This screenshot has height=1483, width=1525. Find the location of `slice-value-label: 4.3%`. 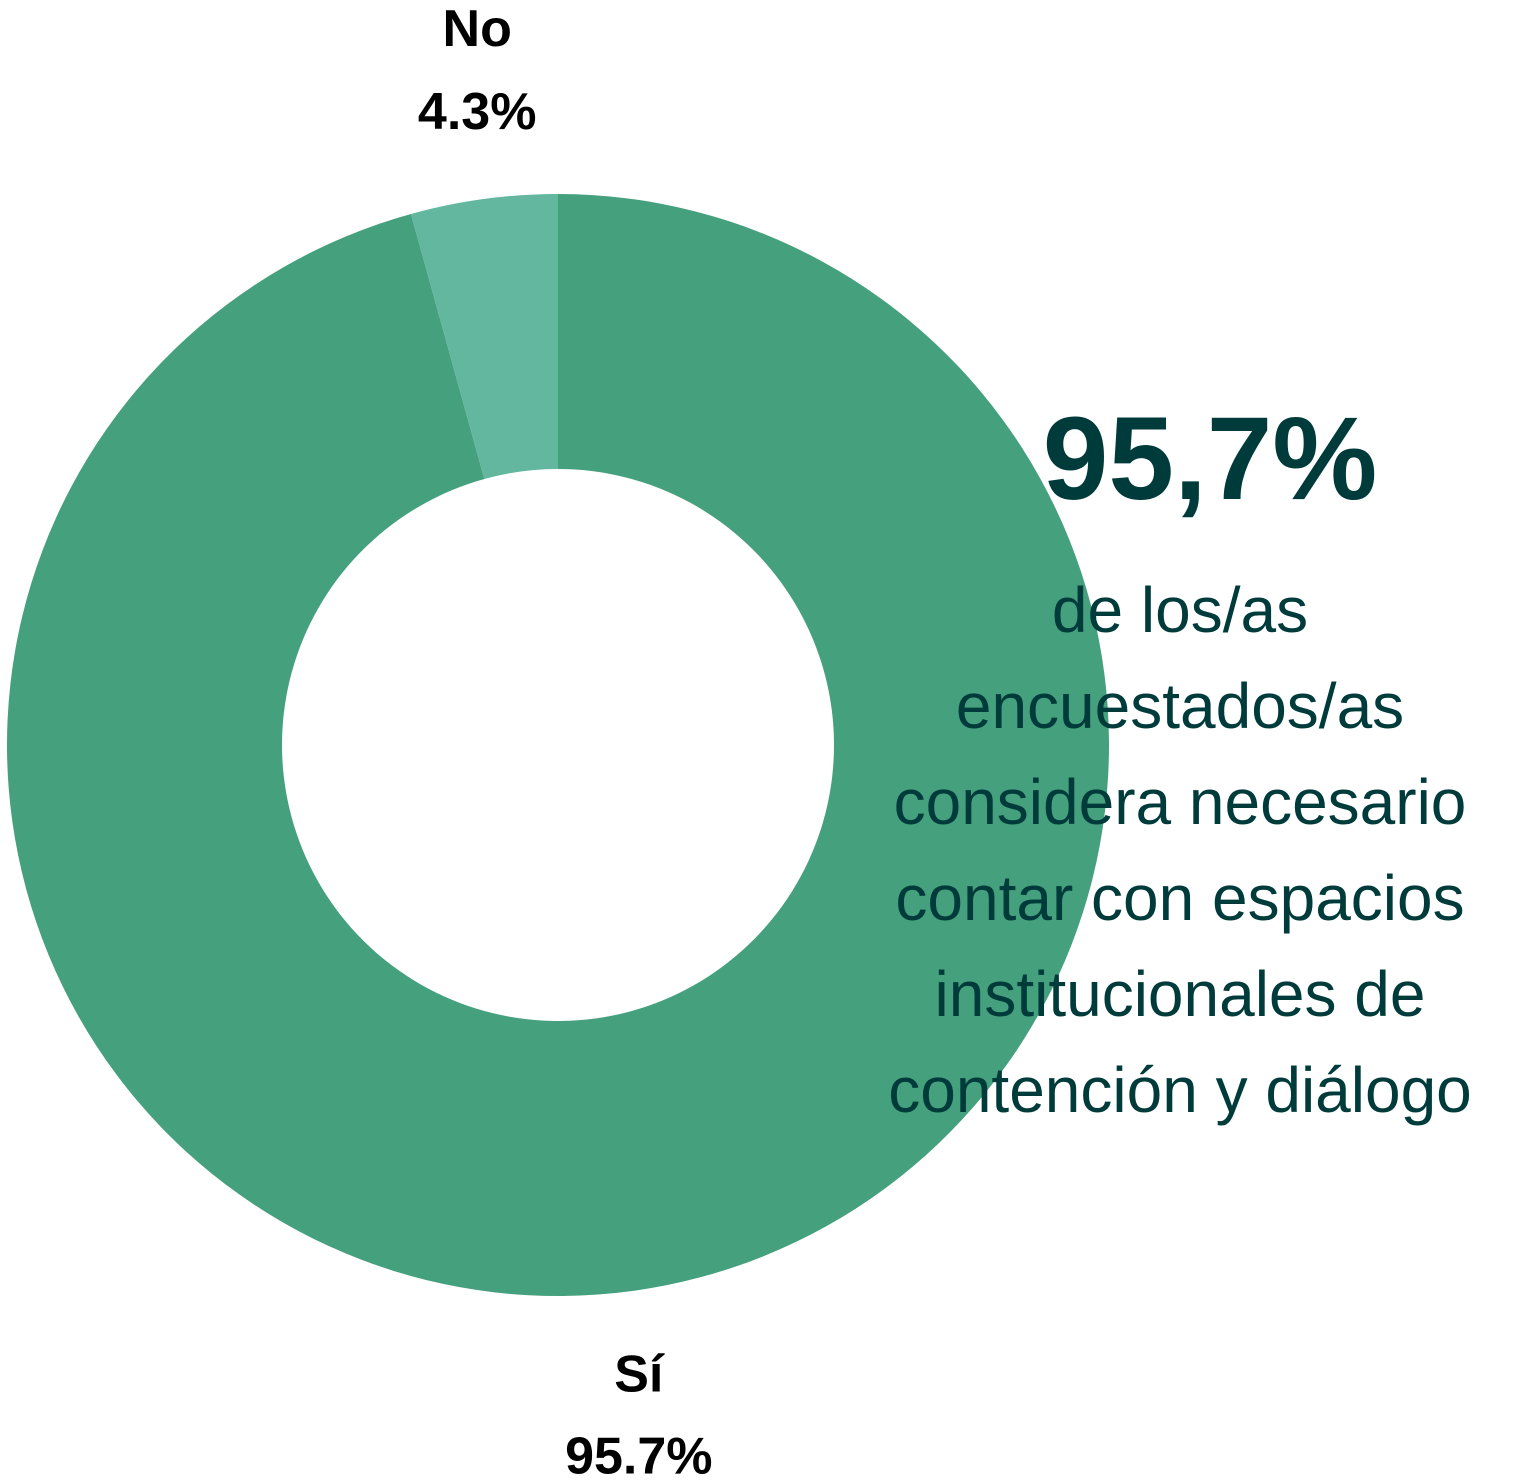

slice-value-label: 4.3% is located at coordinates (477, 112).